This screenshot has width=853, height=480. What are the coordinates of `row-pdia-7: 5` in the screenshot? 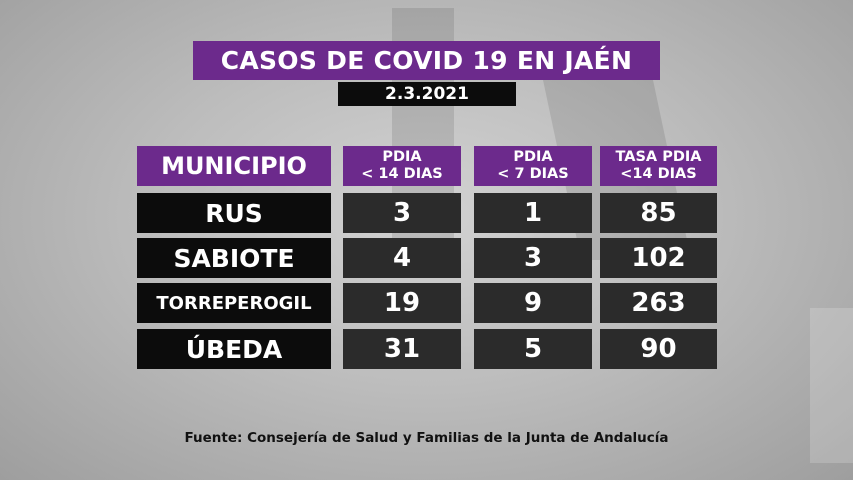 It's located at (533, 349).